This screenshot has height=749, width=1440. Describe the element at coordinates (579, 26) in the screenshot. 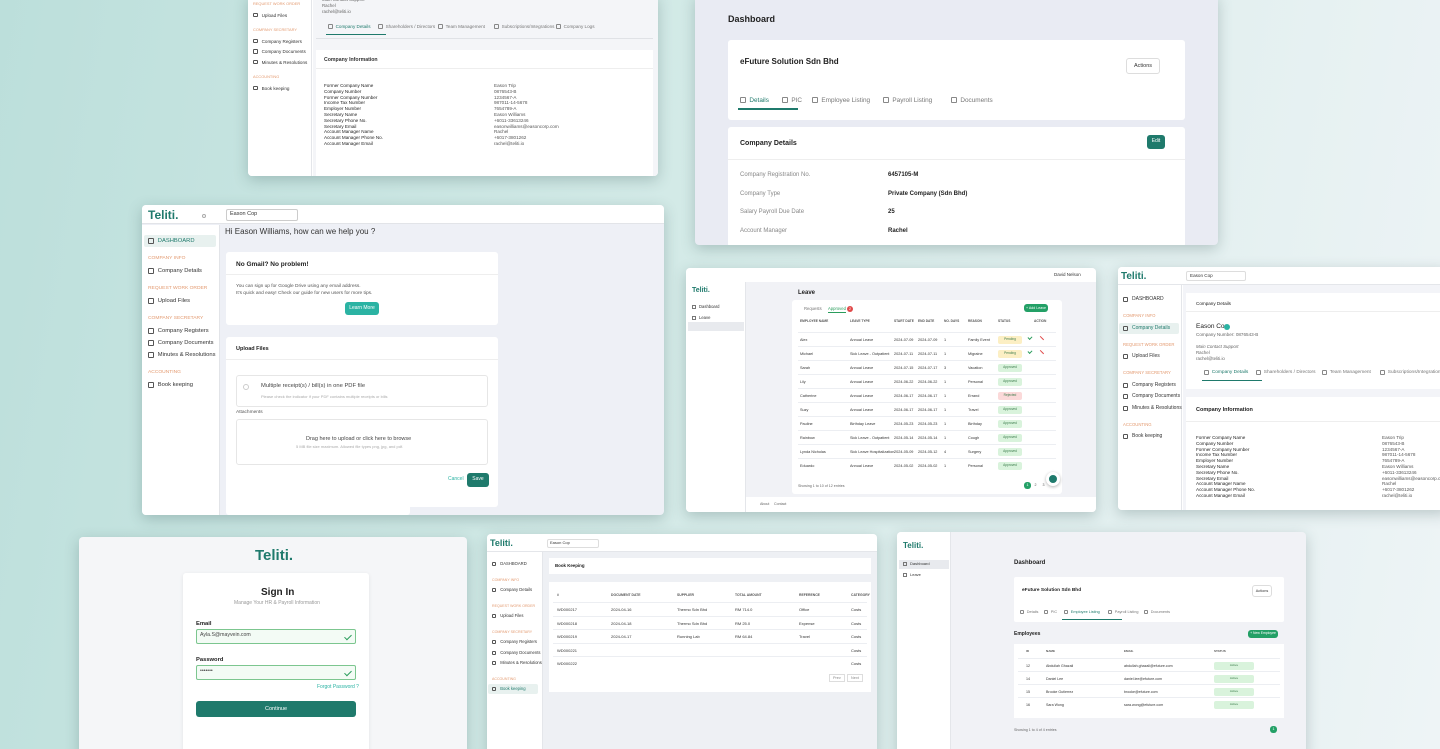

I see `tab: Company Logs` at that location.